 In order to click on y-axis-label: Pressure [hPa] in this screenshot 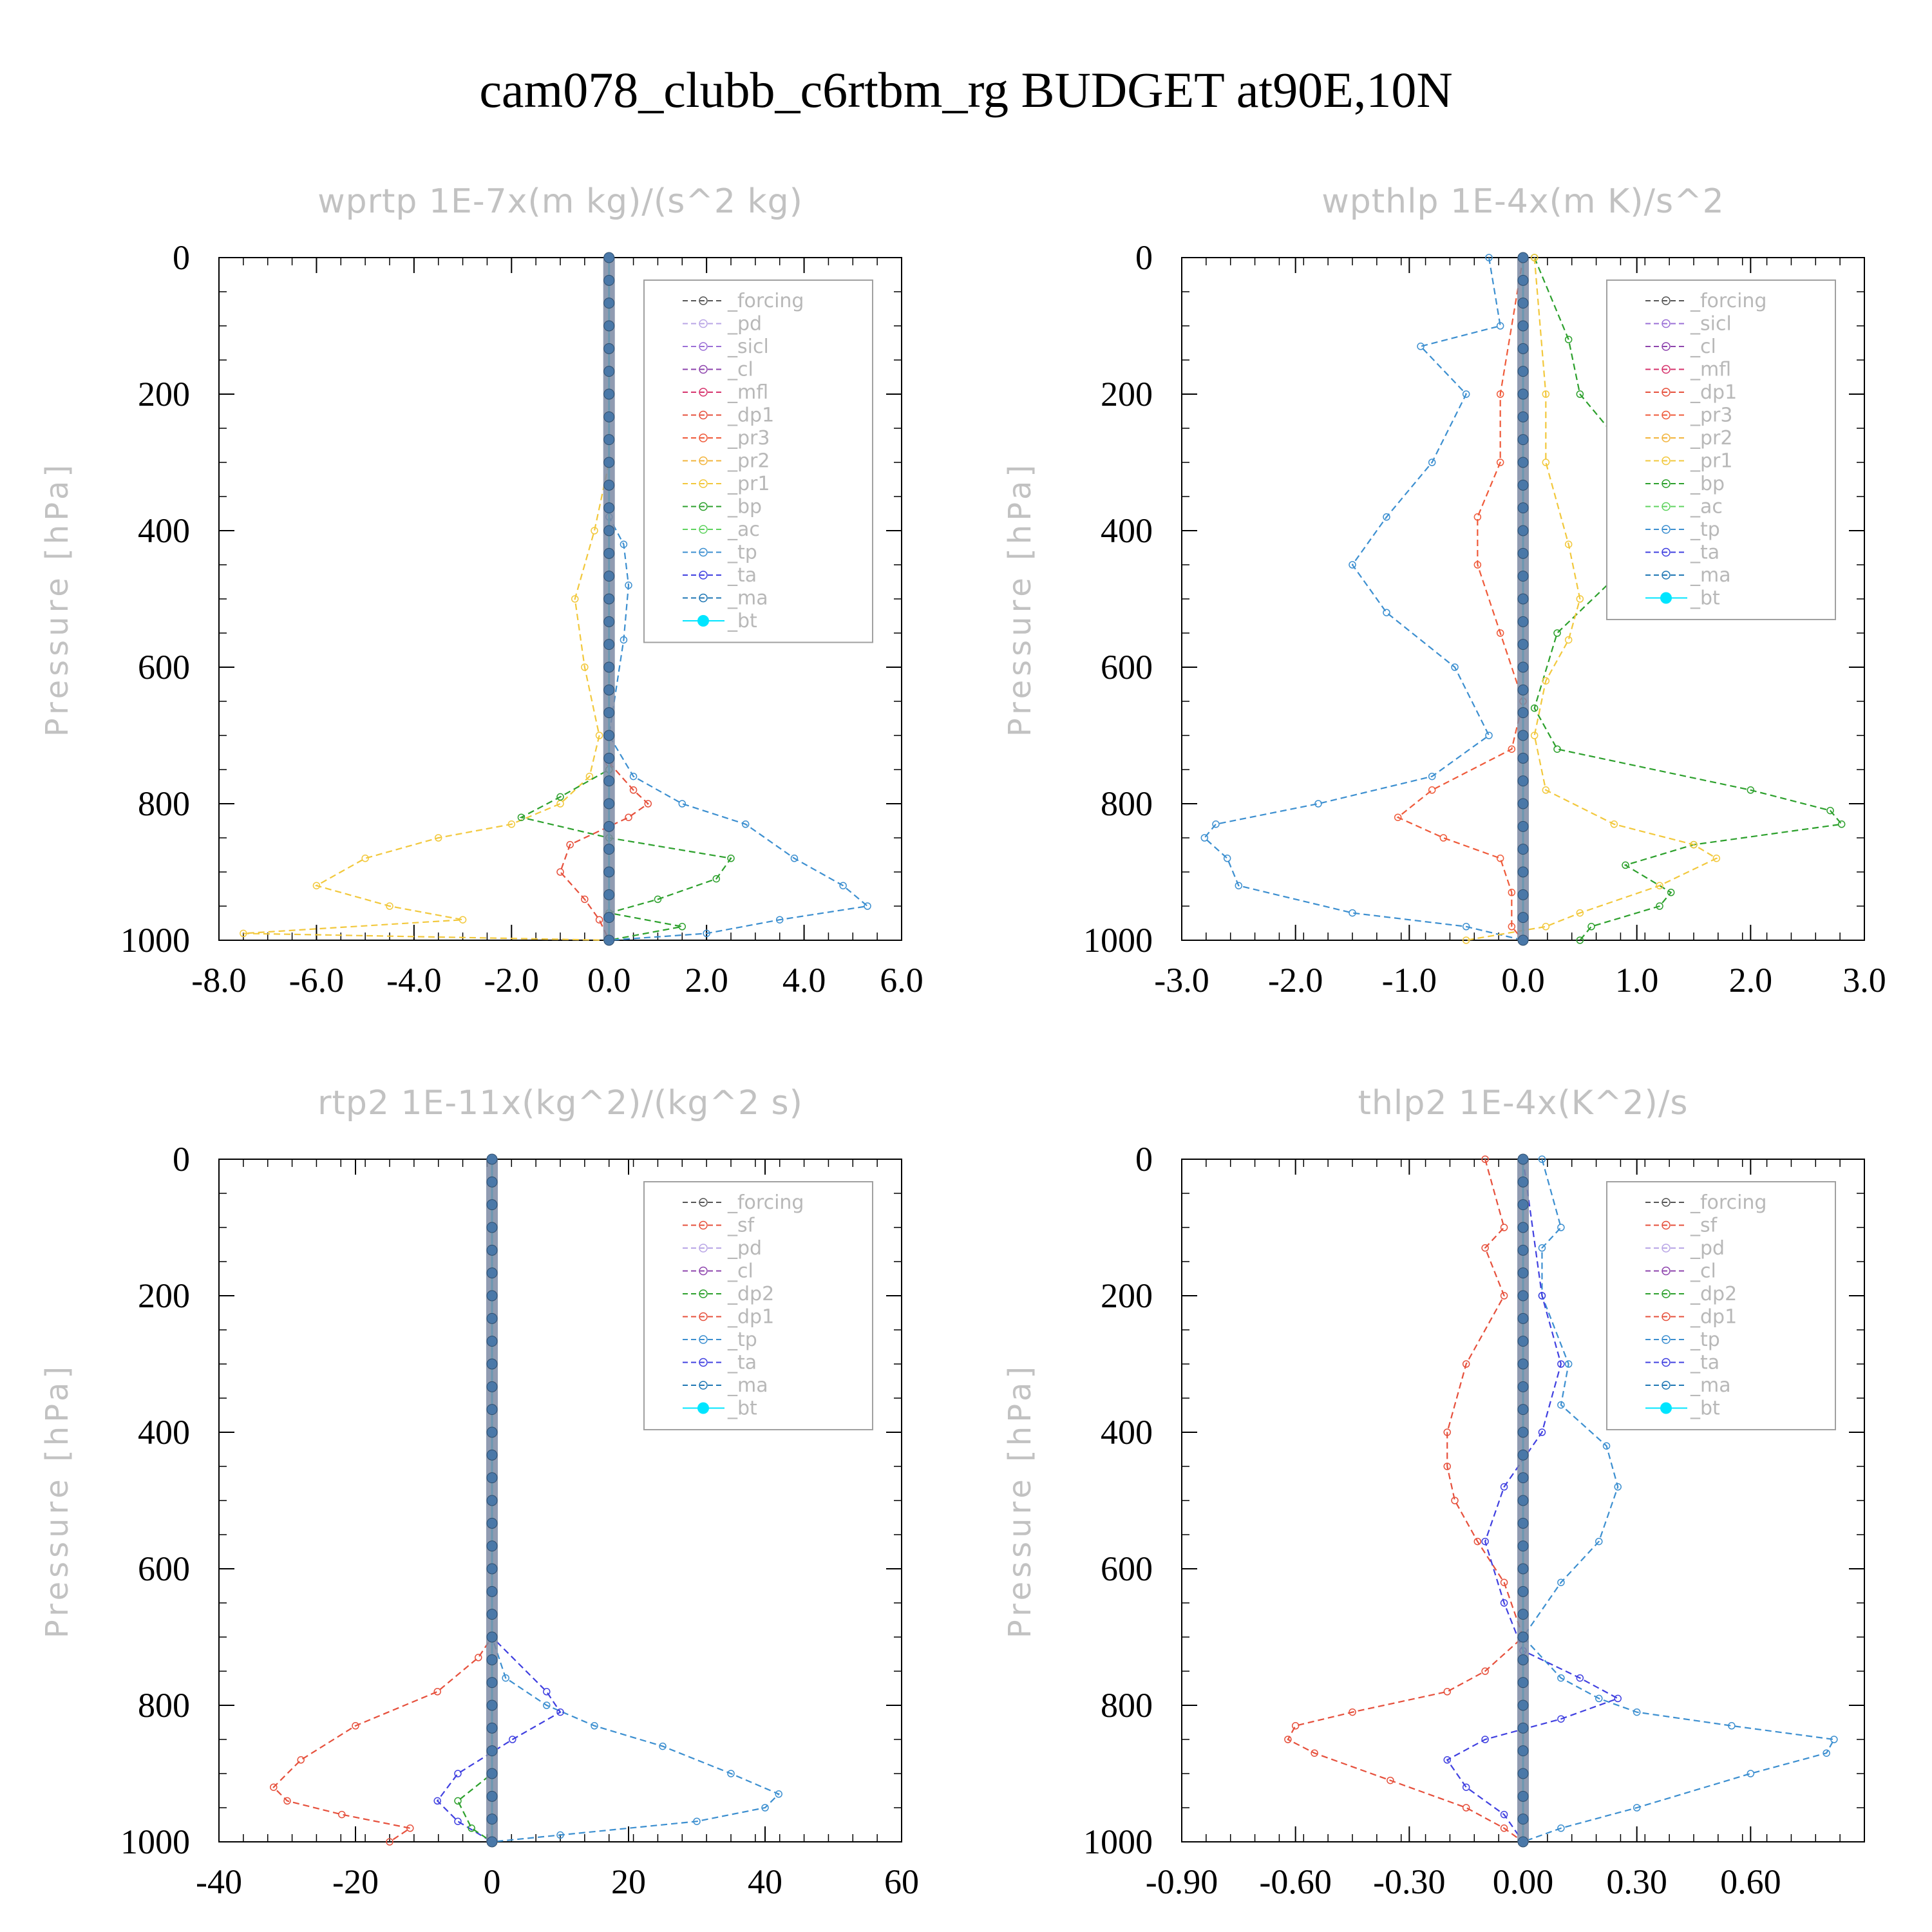, I will do `click(1020, 1500)`.